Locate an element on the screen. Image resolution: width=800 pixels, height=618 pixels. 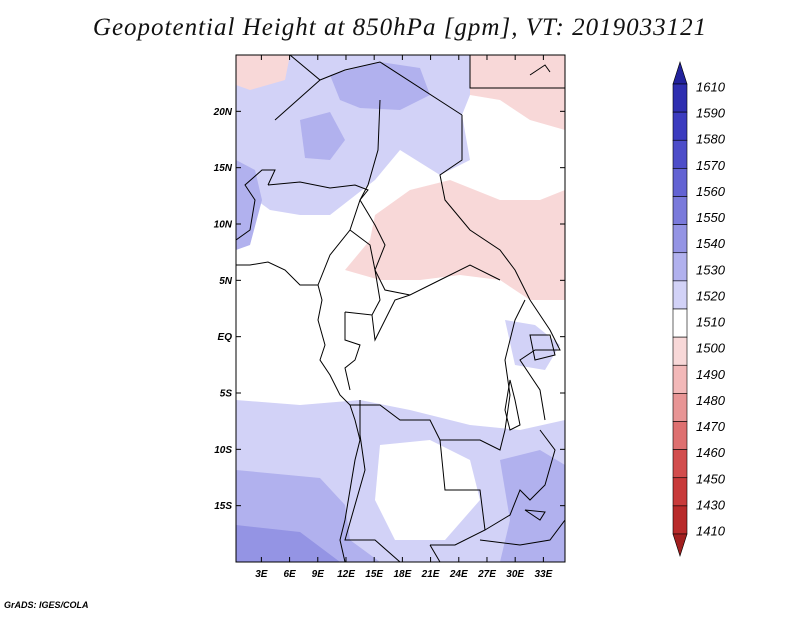
lon-label: 27E is located at coordinates (486, 574).